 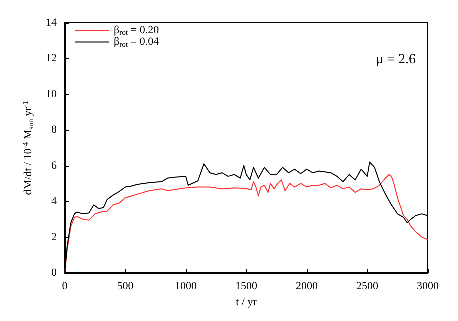 I want to click on y-tick-label: 0, so click(x=55, y=273).